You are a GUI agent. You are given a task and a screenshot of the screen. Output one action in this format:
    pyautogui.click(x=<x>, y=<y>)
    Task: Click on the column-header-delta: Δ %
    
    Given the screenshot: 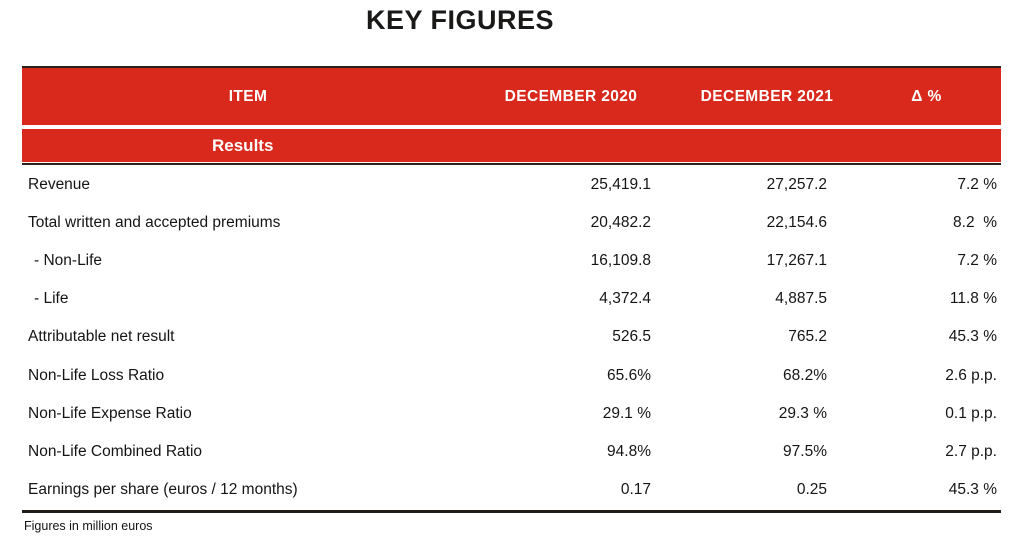 What is the action you would take?
    pyautogui.click(x=926, y=96)
    